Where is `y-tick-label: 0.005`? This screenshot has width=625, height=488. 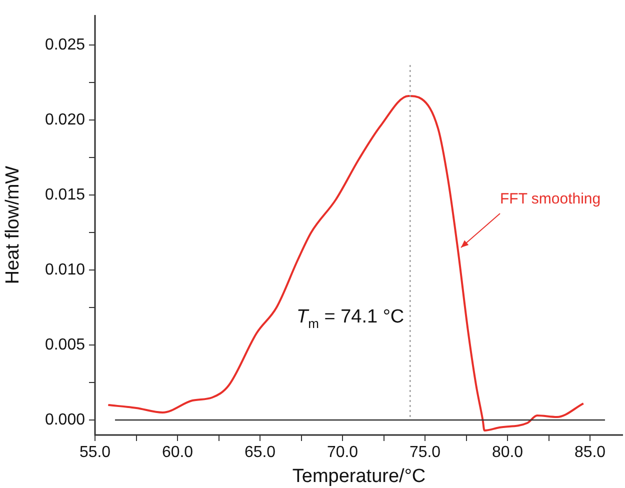
y-tick-label: 0.005 is located at coordinates (65, 345).